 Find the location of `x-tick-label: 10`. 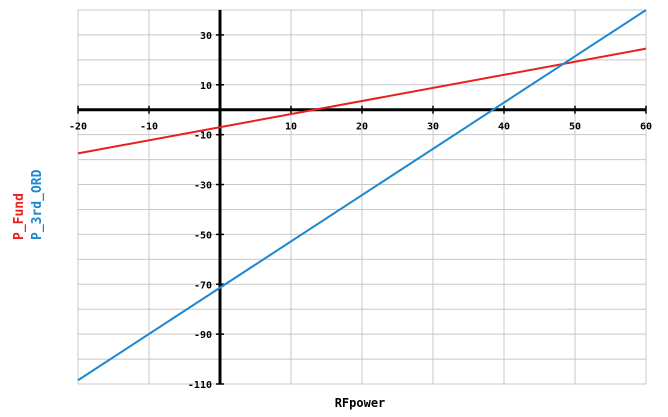

x-tick-label: 10 is located at coordinates (291, 127).